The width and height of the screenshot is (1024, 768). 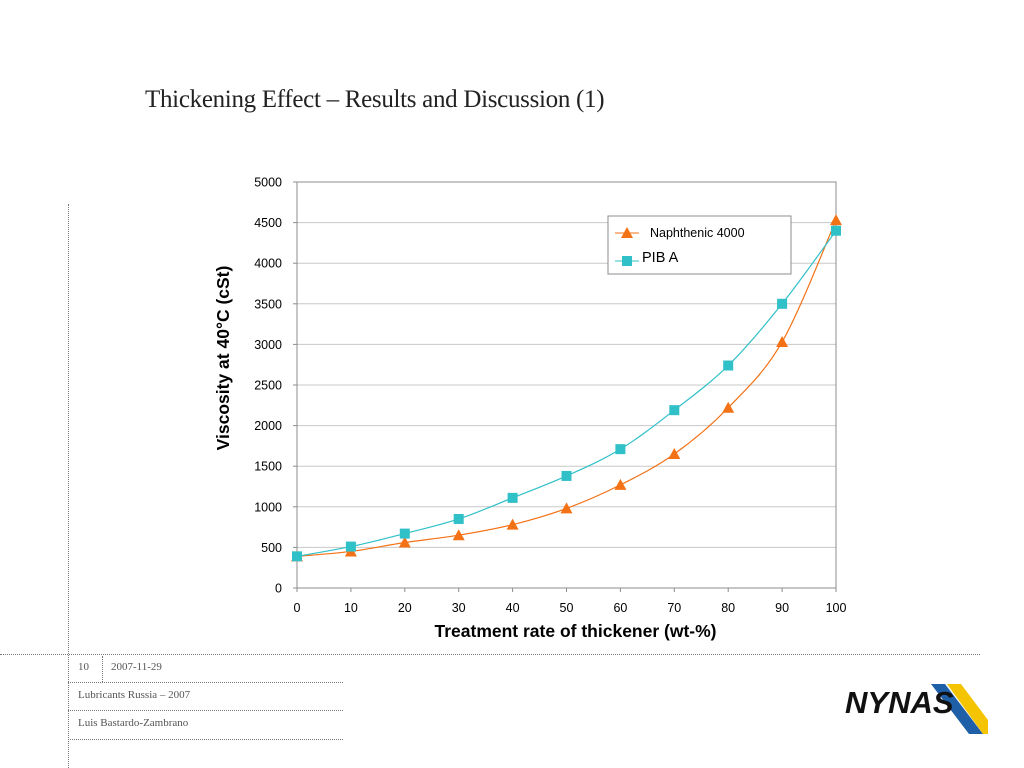 I want to click on y-tick-labels: 0 500 1000 1500 2000 2500 3000 3500 4000 4500 5000, so click(x=268, y=386).